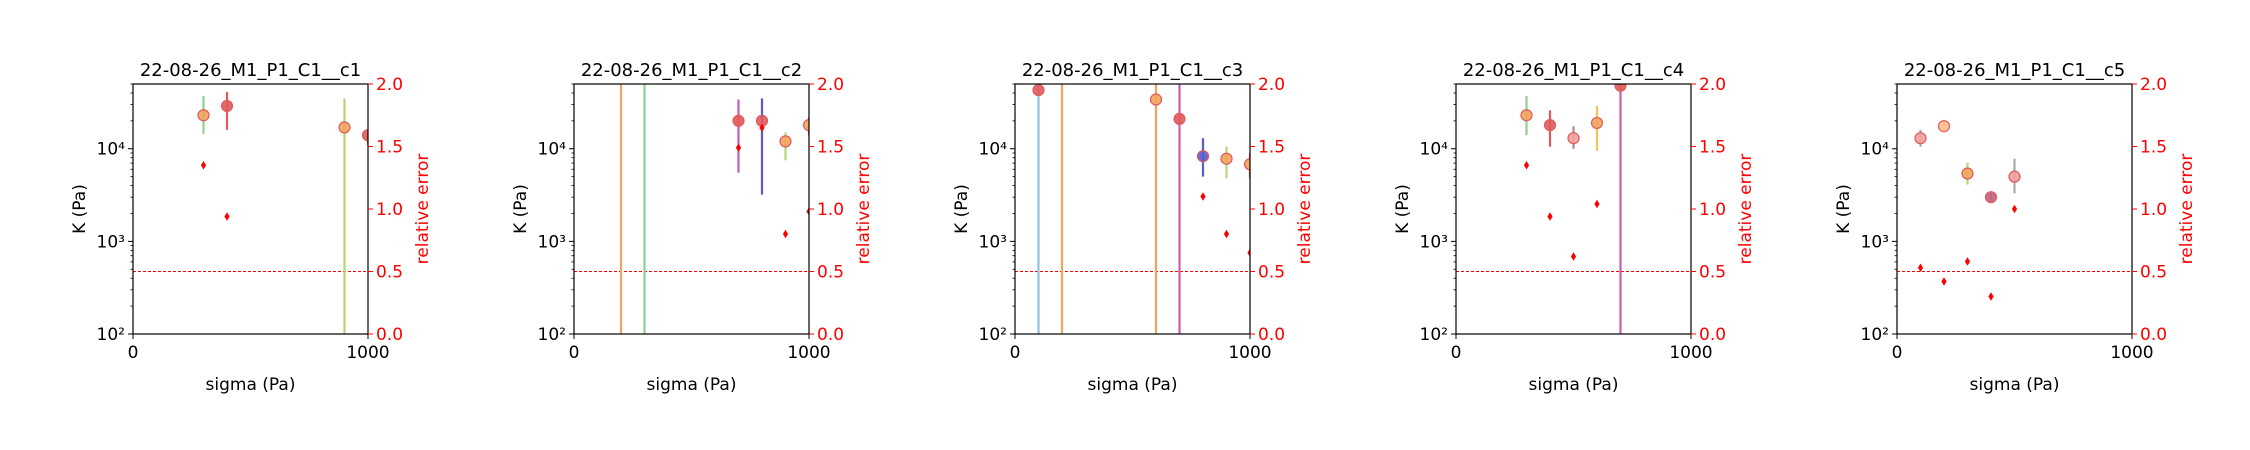 The height and width of the screenshot is (450, 2250). What do you see at coordinates (2014, 70) in the screenshot?
I see `chart-title: 22-08-26_M1_P1_C1__c5` at bounding box center [2014, 70].